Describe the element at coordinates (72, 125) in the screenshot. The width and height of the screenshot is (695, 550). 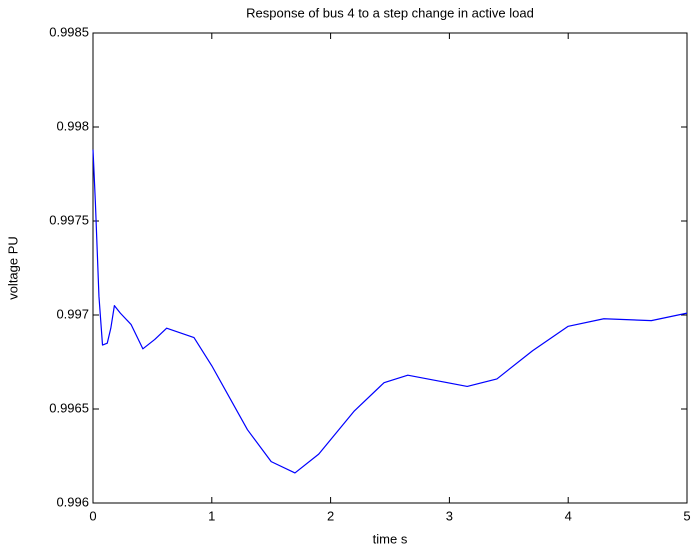
I see `y-tick-label: 0.998` at that location.